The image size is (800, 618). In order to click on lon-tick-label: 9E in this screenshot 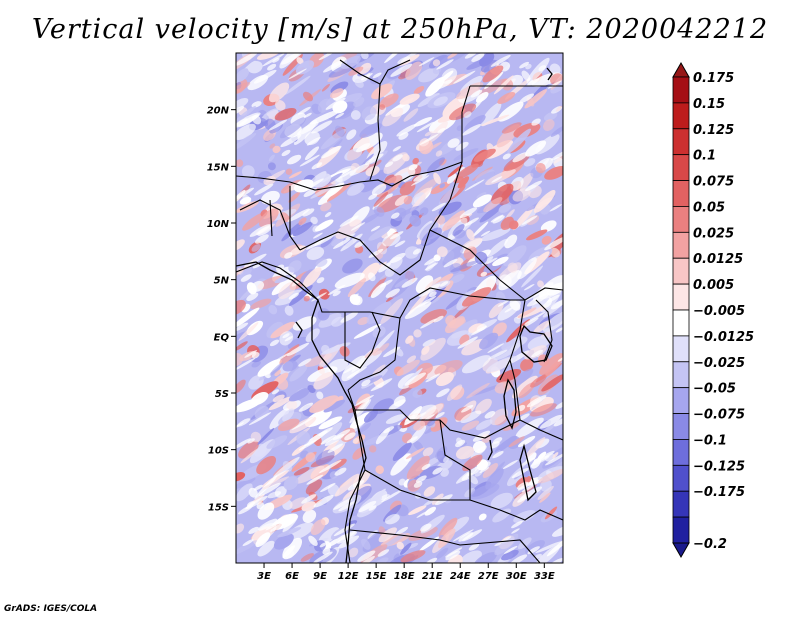, I will do `click(320, 576)`.